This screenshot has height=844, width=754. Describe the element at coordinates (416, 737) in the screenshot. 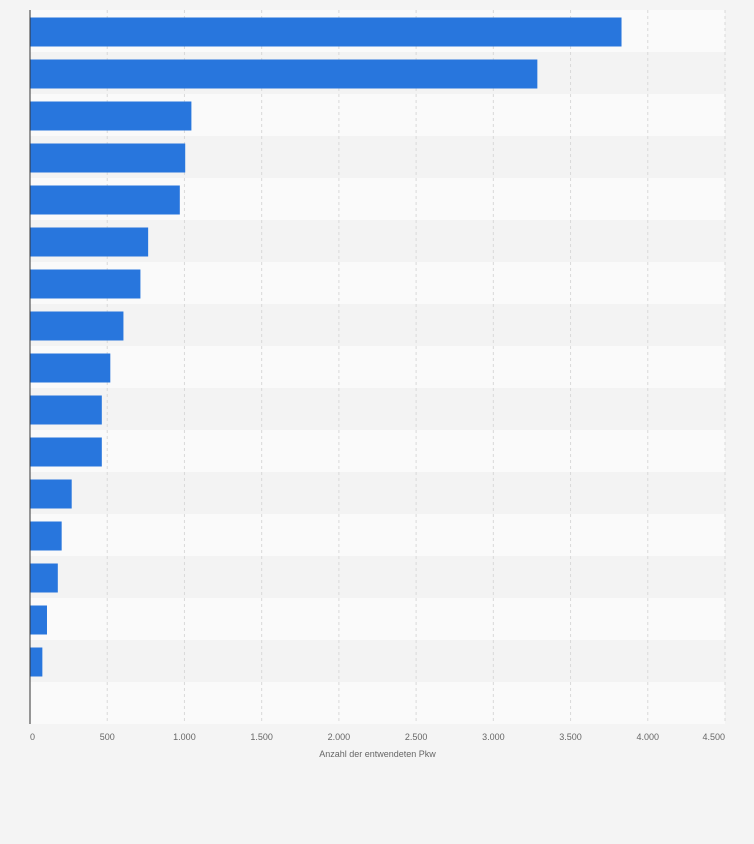

I see `x-tick-label: 2.500` at that location.